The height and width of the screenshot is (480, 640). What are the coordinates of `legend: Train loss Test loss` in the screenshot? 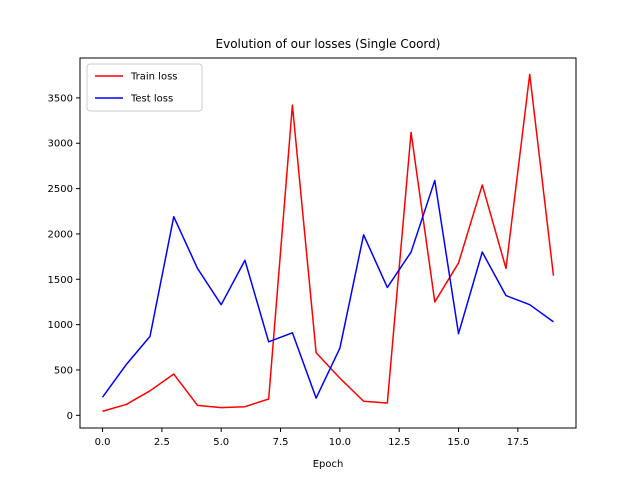 It's located at (144, 87).